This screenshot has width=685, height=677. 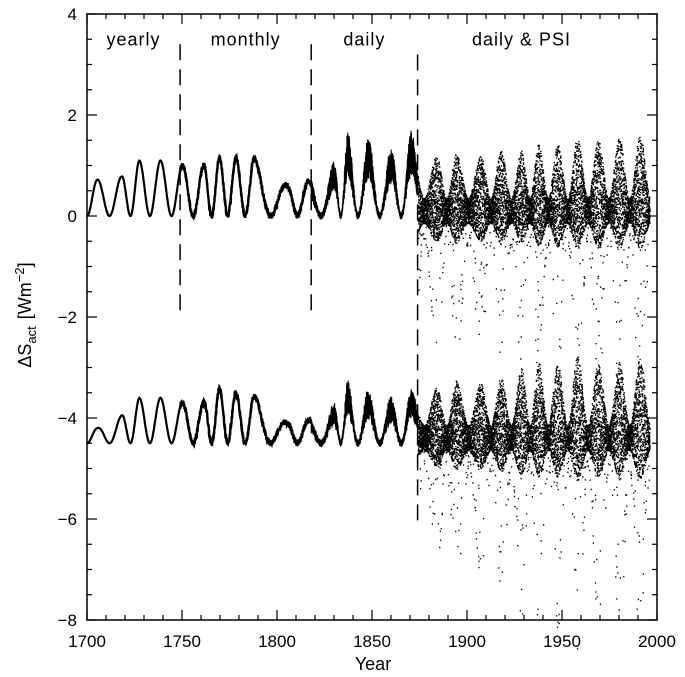 I want to click on y-tick-label: −8, so click(x=67, y=620).